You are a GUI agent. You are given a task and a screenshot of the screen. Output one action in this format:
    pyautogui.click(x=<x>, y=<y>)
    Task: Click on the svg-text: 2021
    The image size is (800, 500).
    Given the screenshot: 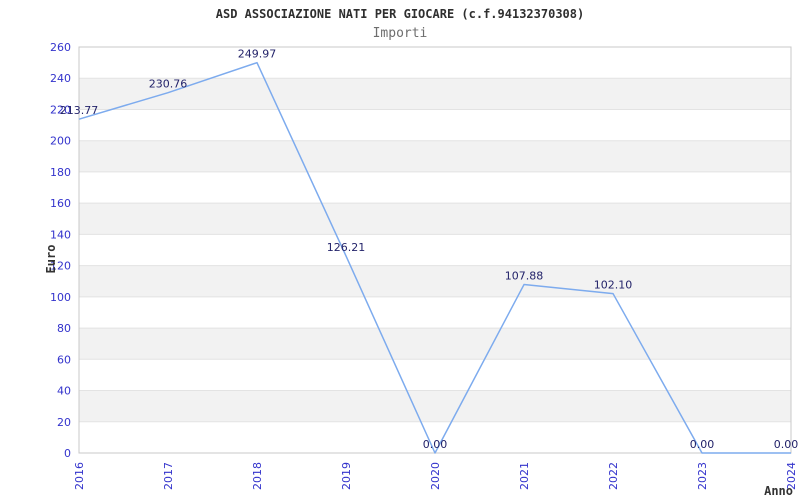 What is the action you would take?
    pyautogui.click(x=524, y=476)
    